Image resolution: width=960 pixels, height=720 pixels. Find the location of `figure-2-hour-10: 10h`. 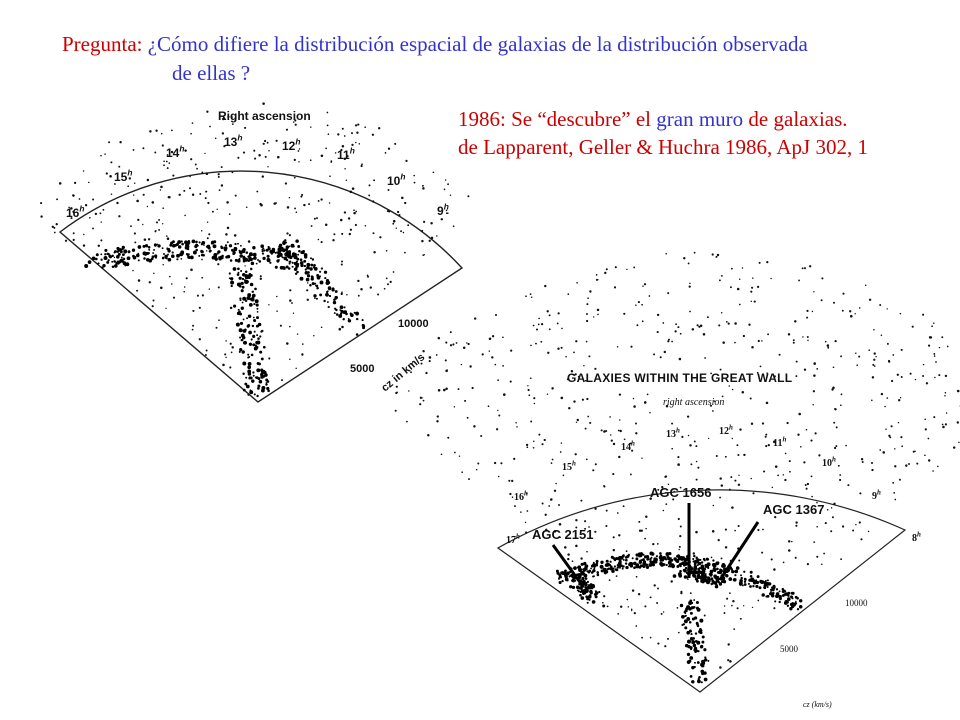

figure-2-hour-10: 10h is located at coordinates (829, 463).